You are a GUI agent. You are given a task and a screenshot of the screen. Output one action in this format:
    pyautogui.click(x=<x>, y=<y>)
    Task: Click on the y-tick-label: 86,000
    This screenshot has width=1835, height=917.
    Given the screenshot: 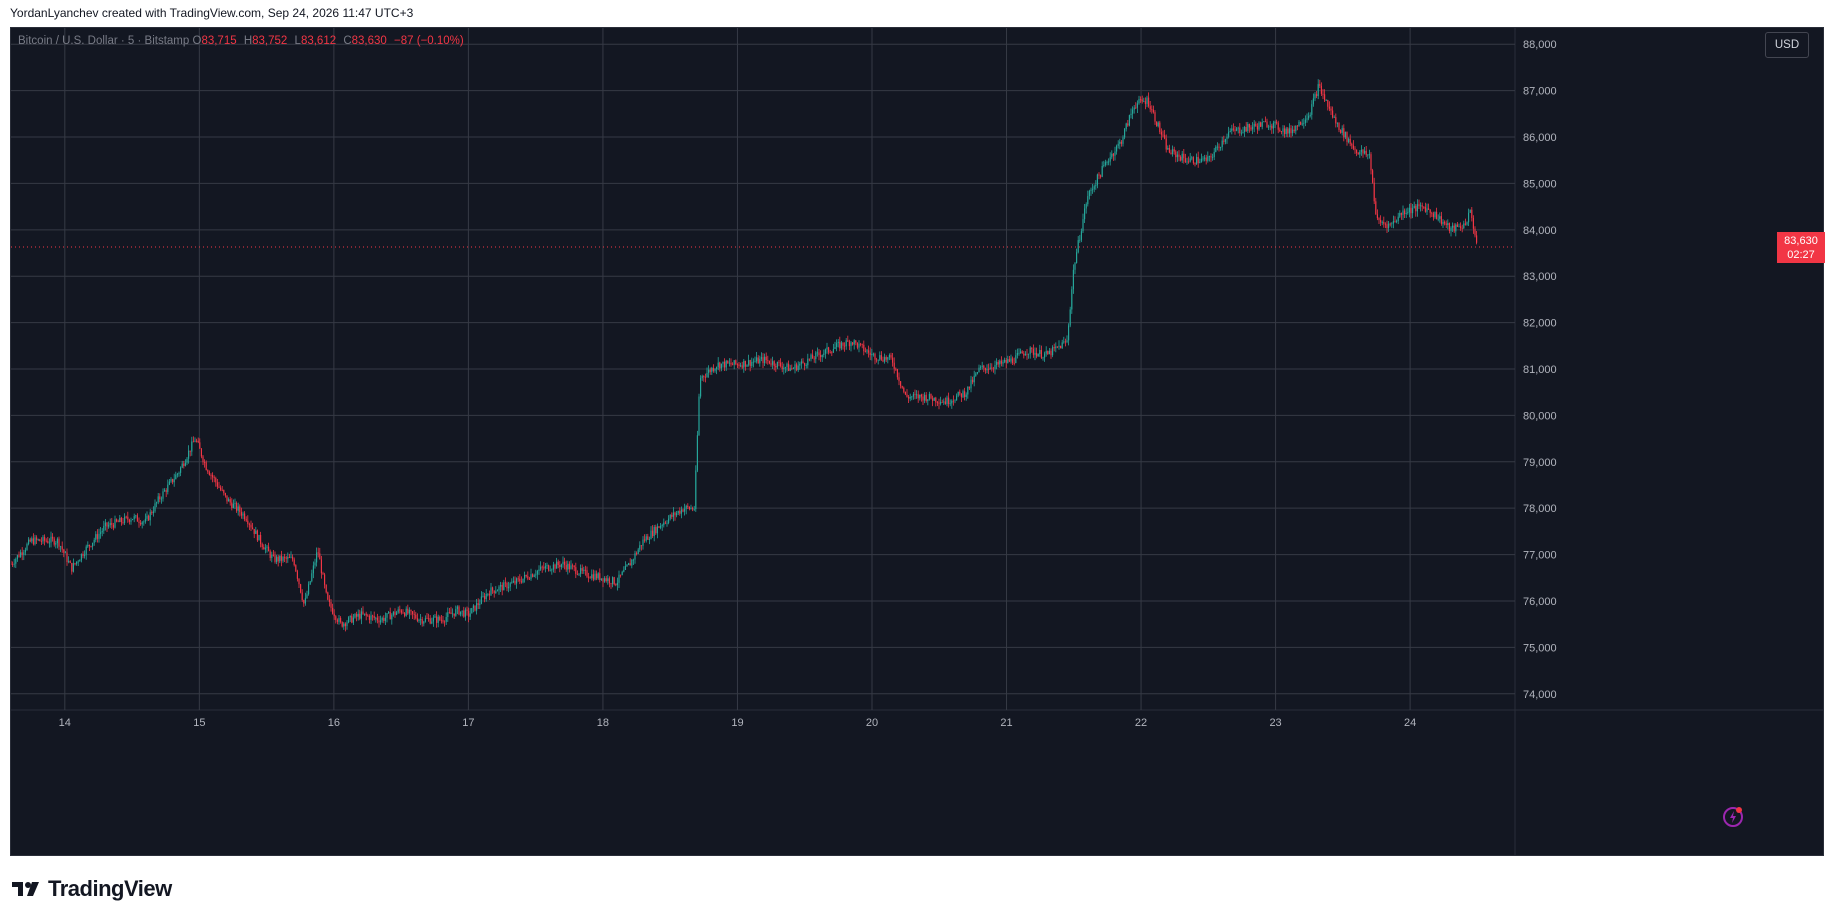 What is the action you would take?
    pyautogui.click(x=1540, y=138)
    